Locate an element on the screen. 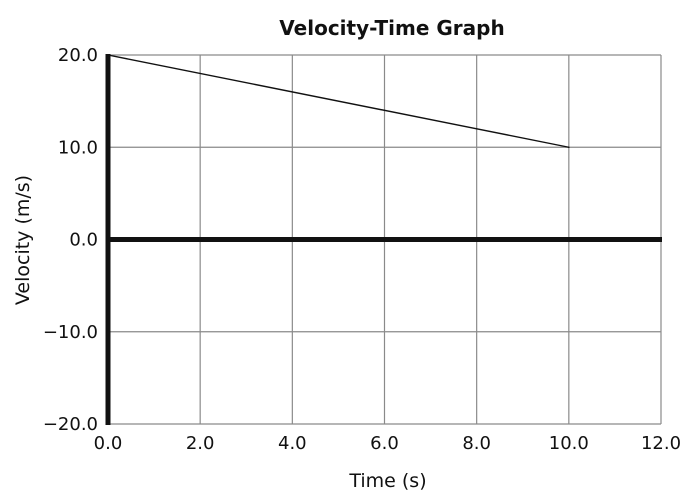 The image size is (683, 496). y-tick-labels: −20.0 −10.0 0.0 10.0 20.0 is located at coordinates (70, 240).